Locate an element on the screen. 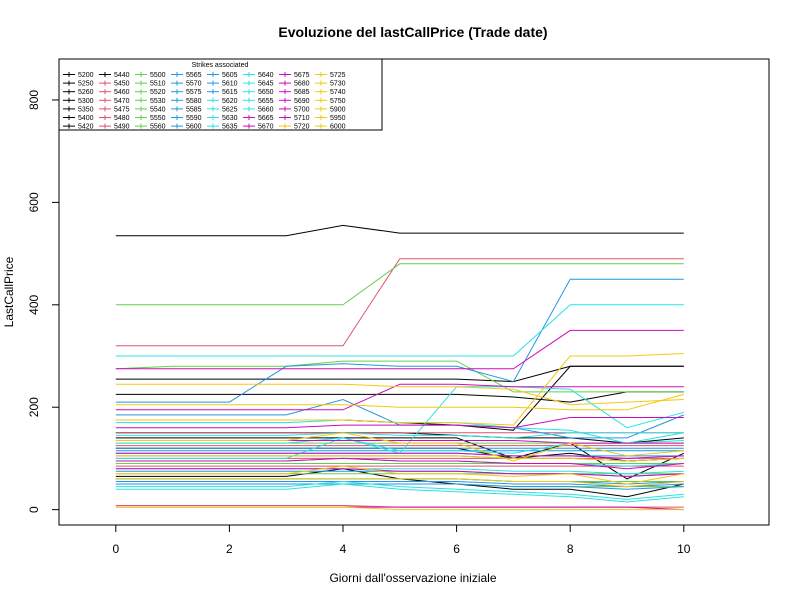 This screenshot has height=600, width=800. legend-label: 5655 is located at coordinates (266, 101).